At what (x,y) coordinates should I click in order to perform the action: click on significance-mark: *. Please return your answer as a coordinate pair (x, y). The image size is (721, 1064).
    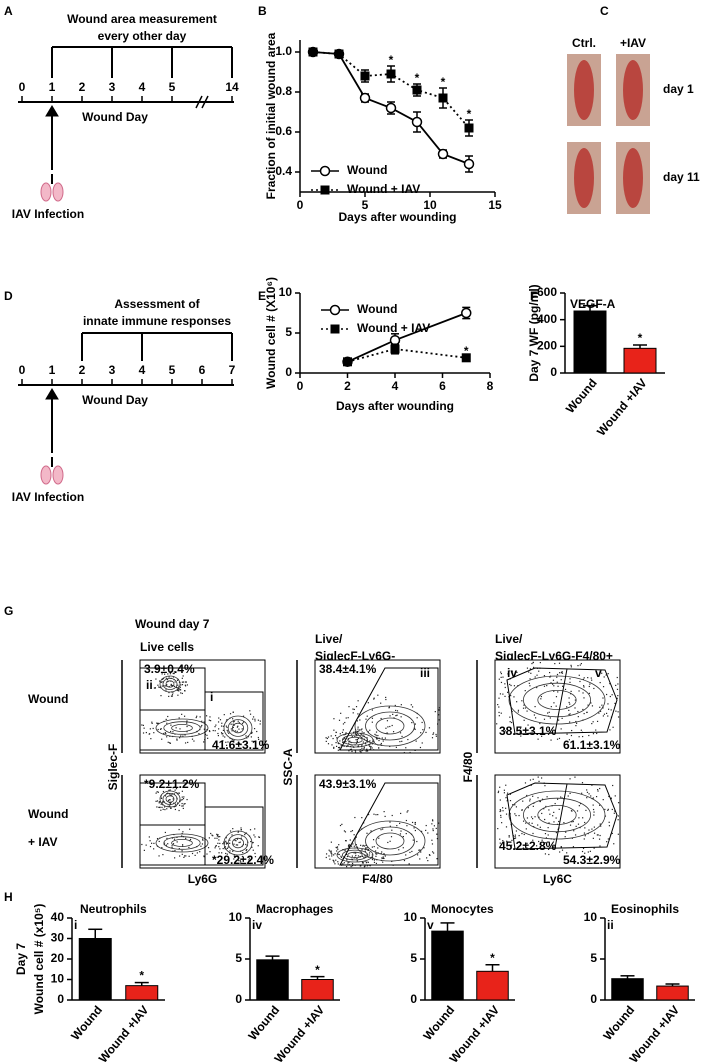
    Looking at the image, I should click on (492, 958).